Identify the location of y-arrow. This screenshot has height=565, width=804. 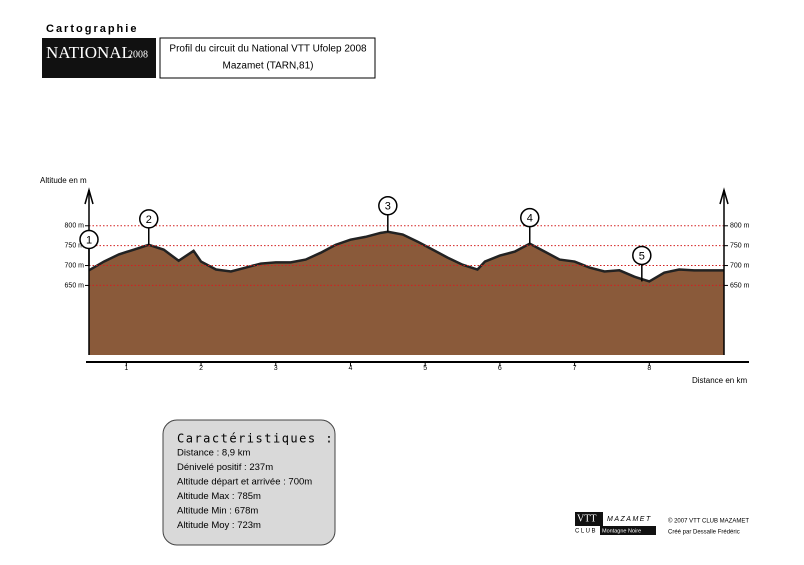
(89, 196).